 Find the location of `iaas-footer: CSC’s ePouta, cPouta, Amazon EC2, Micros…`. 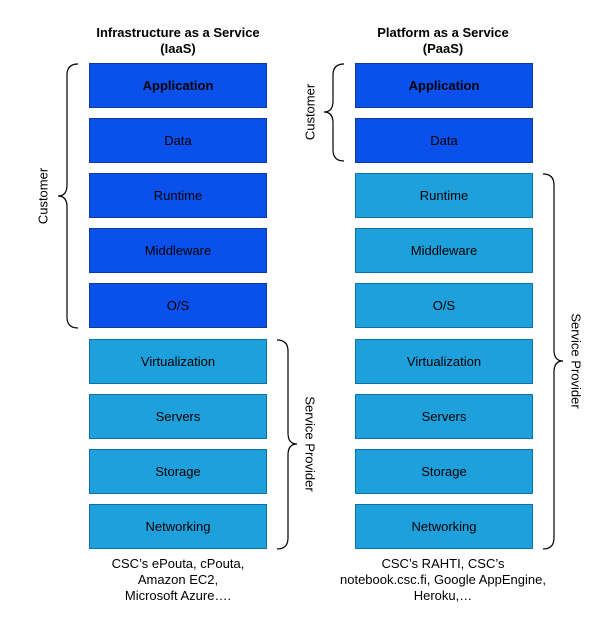

iaas-footer: CSC’s ePouta, cPouta, Amazon EC2, Micros… is located at coordinates (178, 580).